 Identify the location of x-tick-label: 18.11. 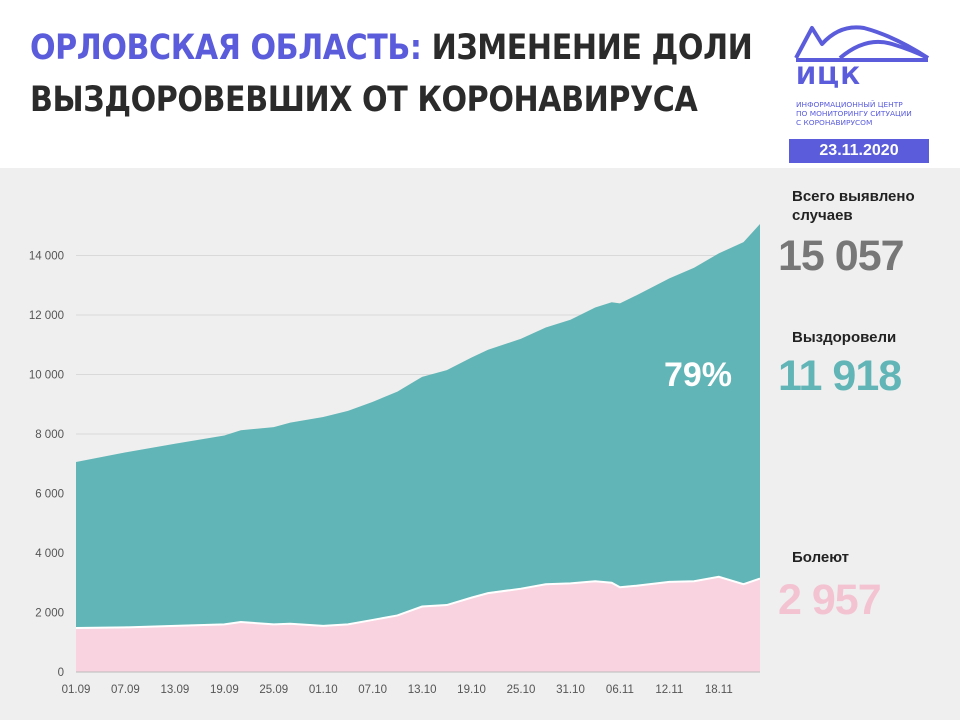
(719, 690).